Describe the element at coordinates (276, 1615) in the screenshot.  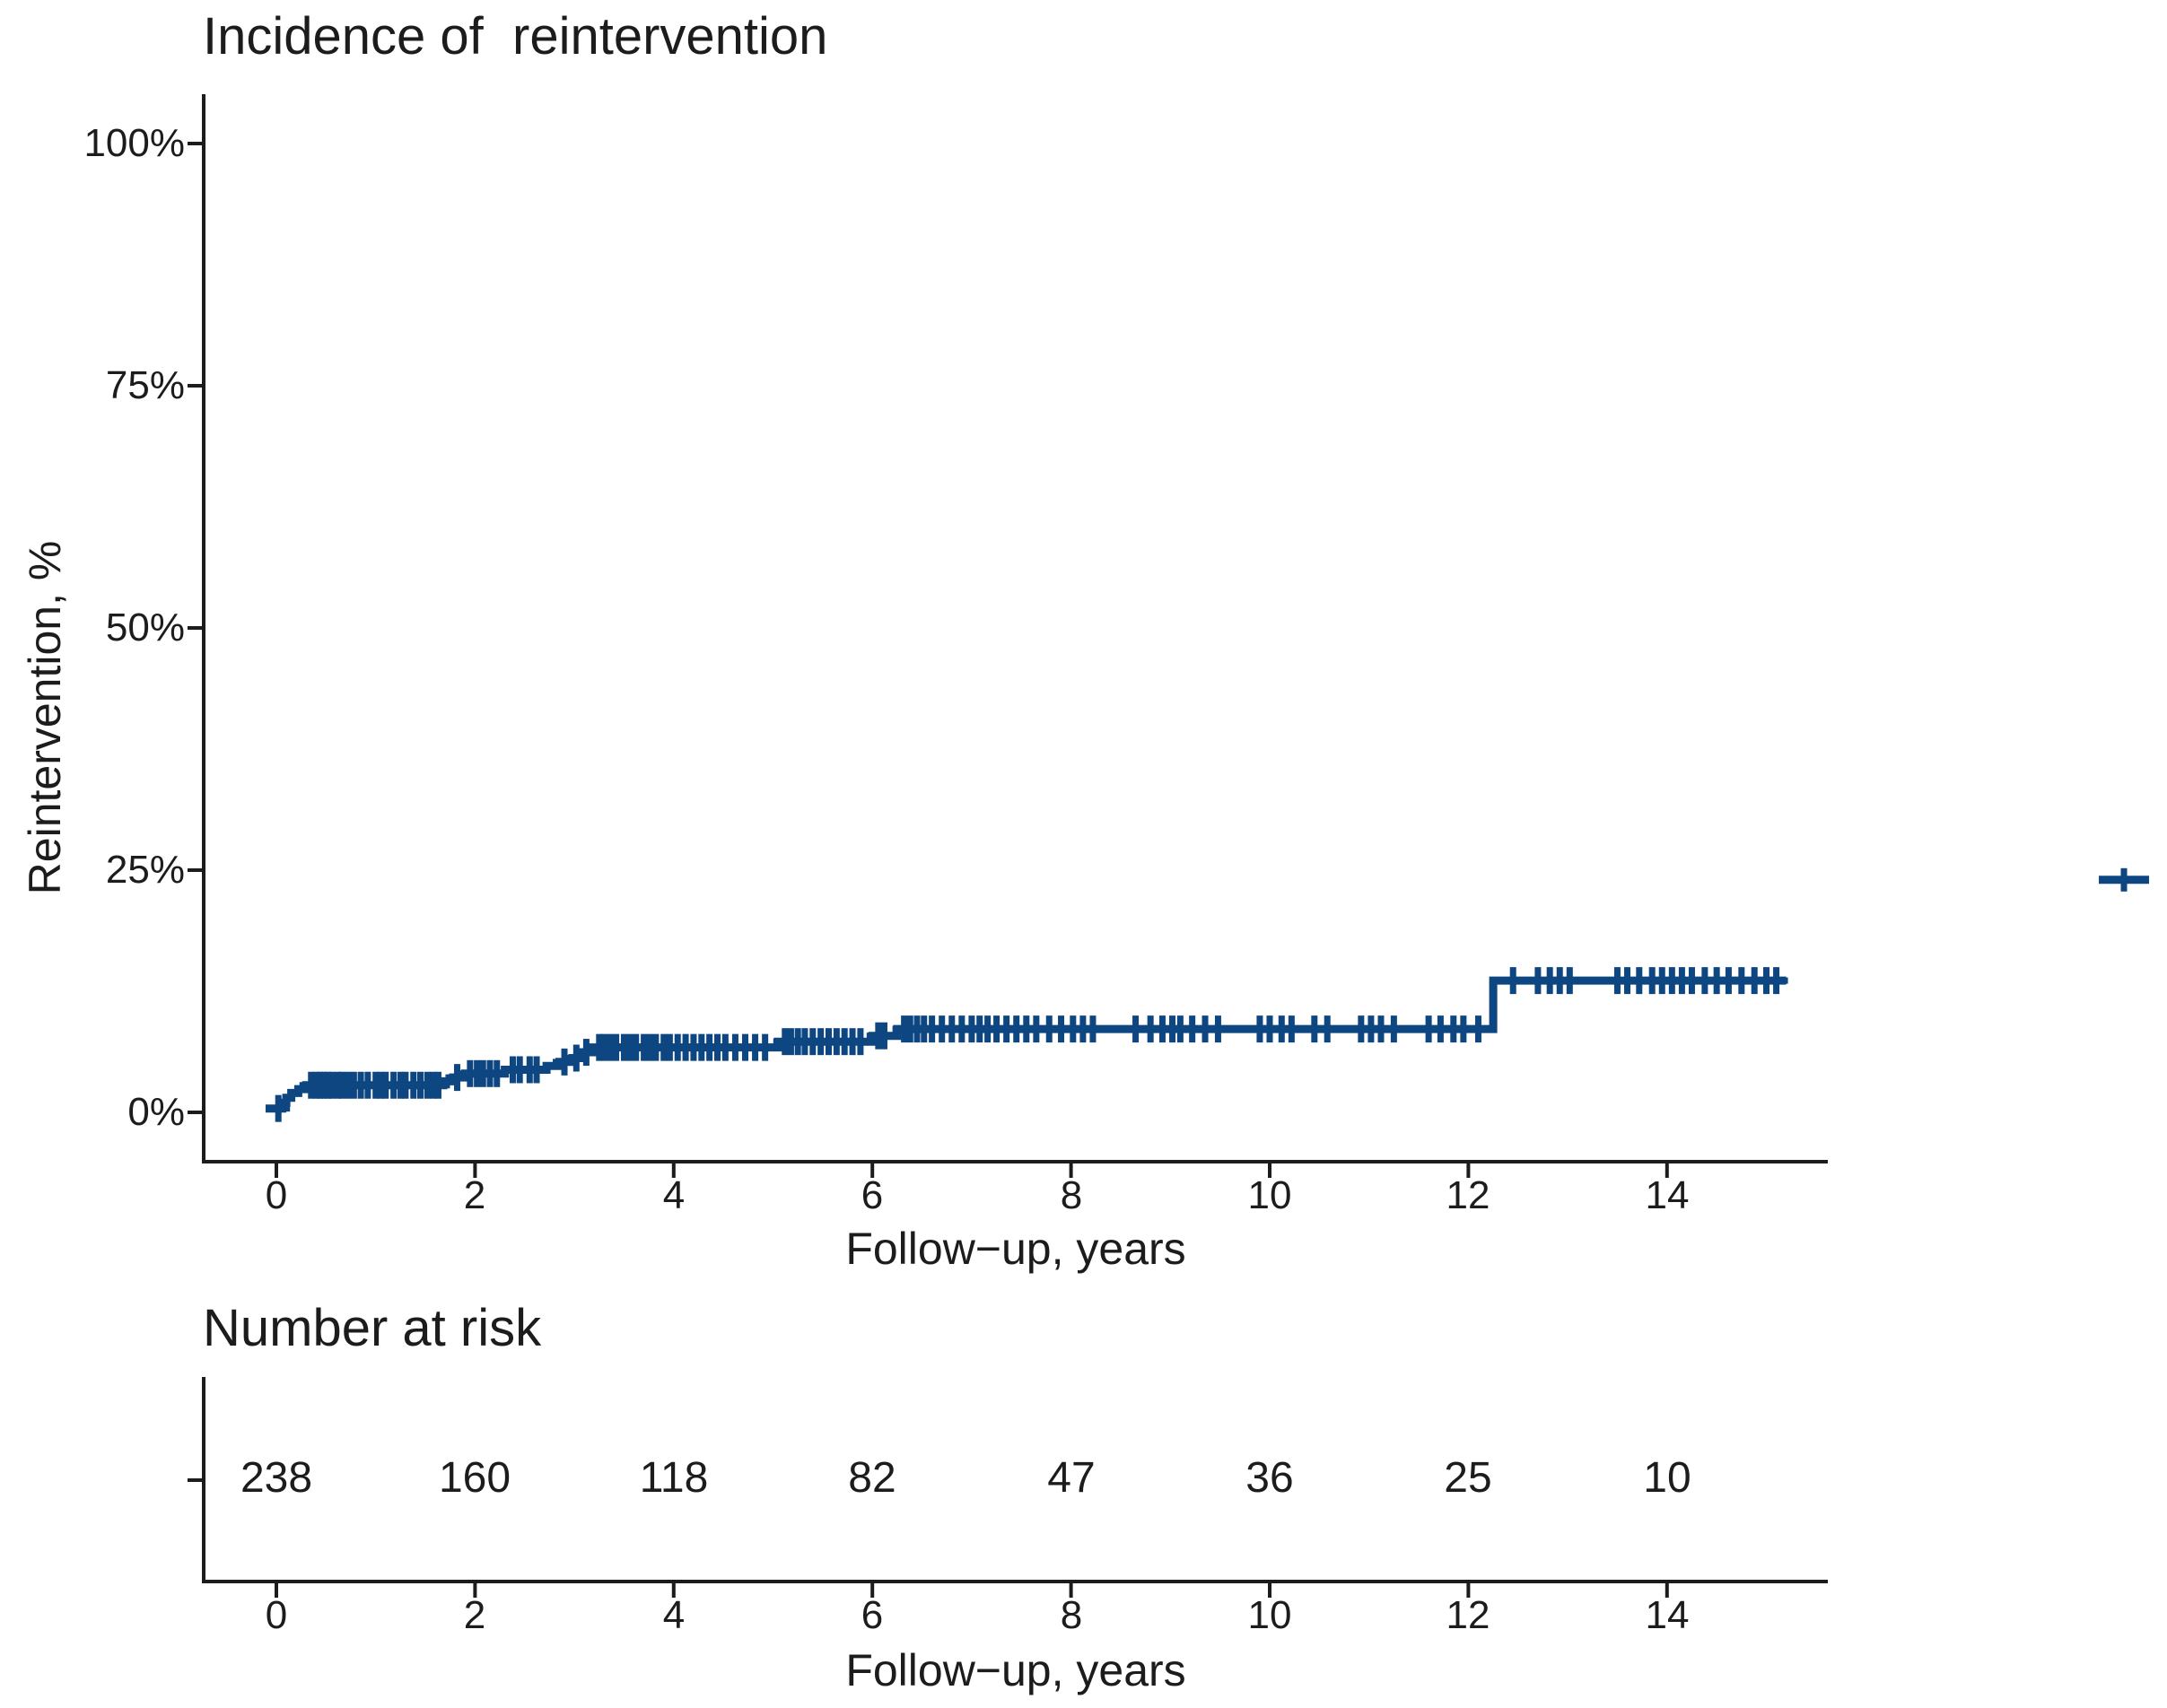
I see `risk-x-tick-label-0: 0` at that location.